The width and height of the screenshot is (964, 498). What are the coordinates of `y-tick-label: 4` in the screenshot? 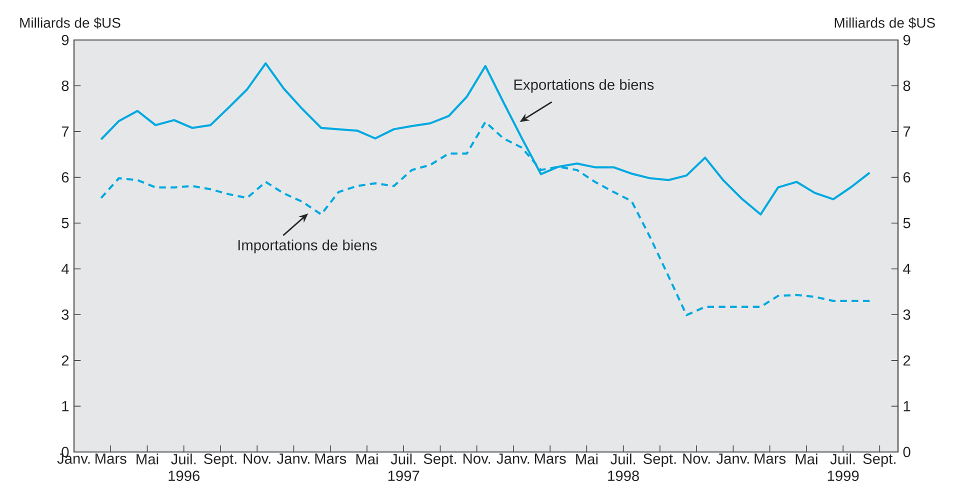 It's located at (65, 269).